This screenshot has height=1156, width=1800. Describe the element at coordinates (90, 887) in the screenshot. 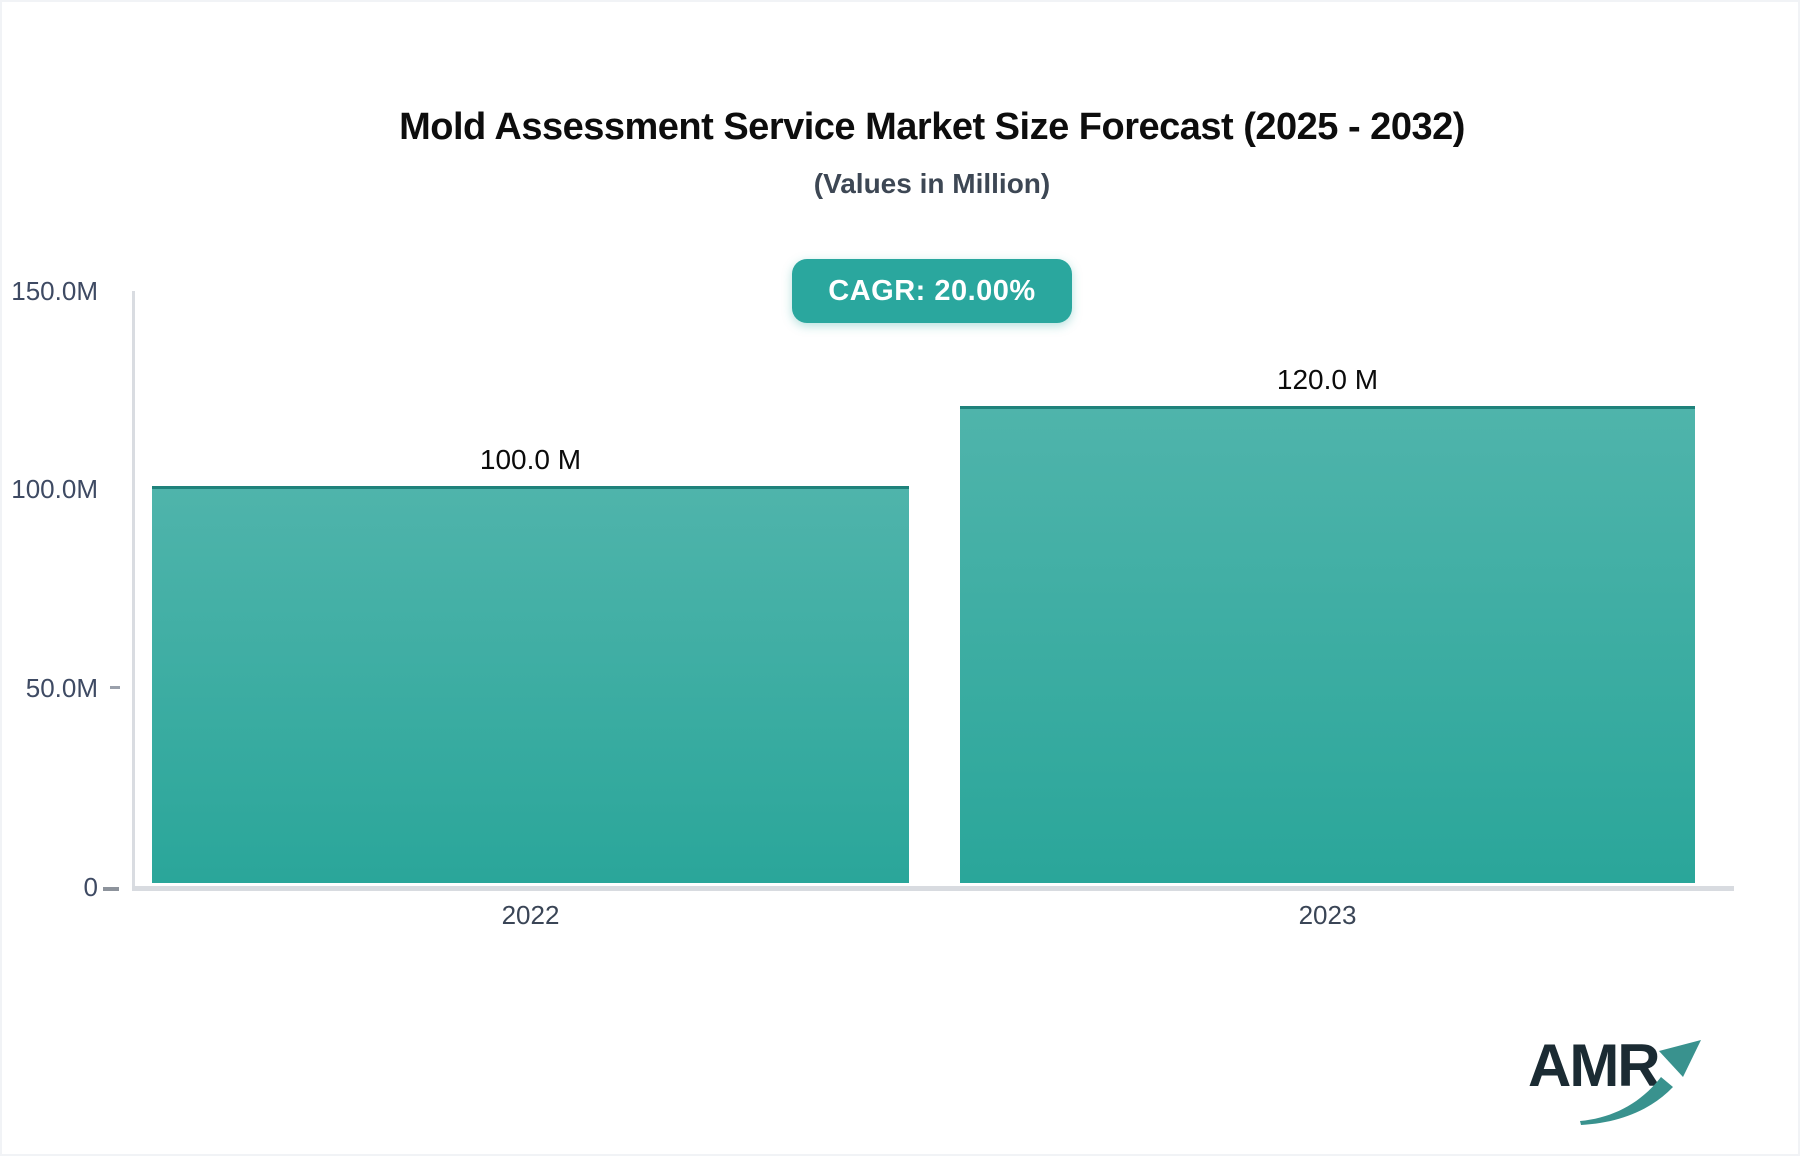

I see `ytick-label-0: 0` at that location.